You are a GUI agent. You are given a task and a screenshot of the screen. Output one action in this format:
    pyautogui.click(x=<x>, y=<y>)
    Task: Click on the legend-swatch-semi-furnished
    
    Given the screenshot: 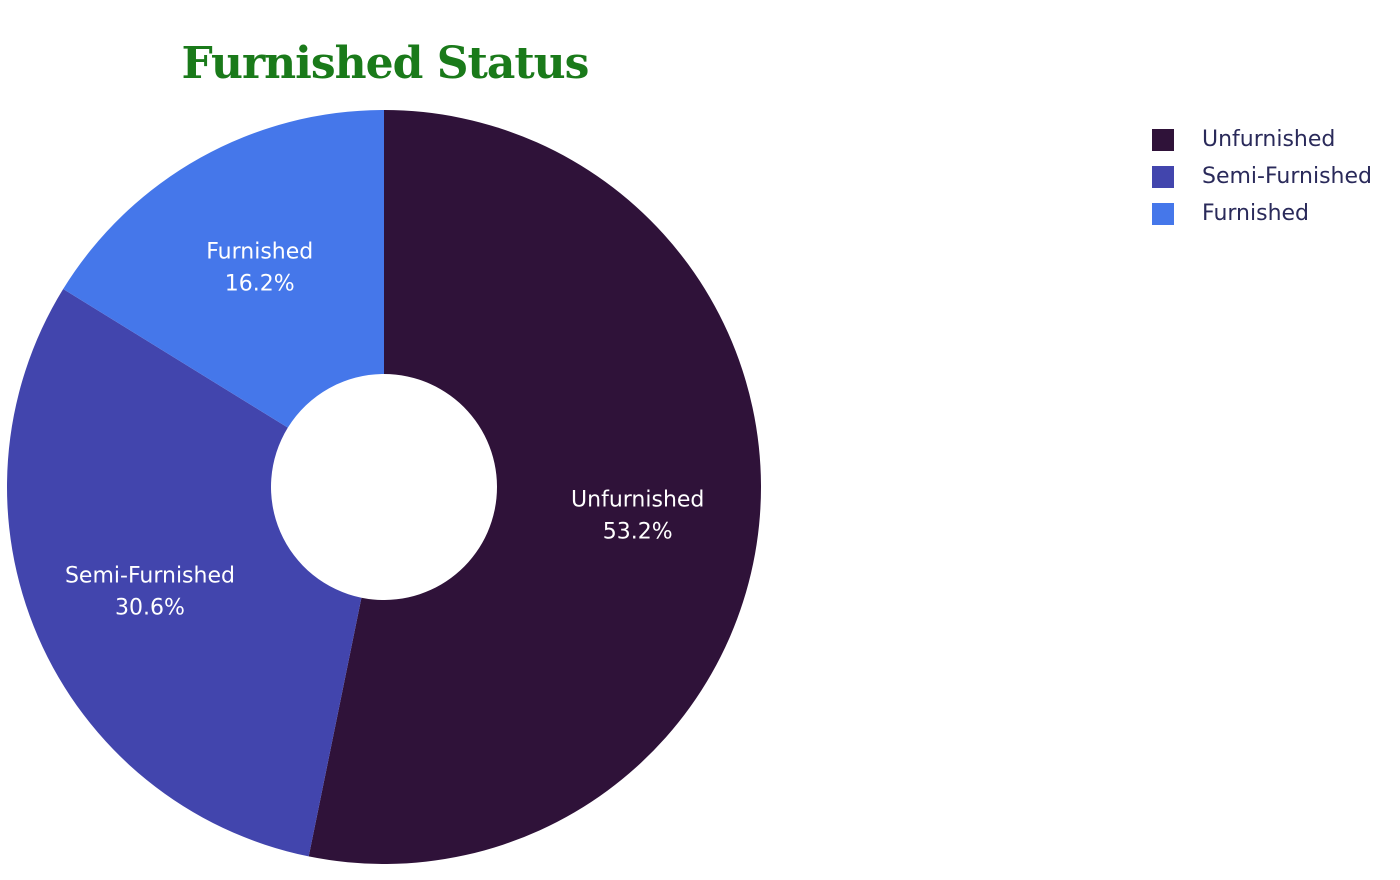 What is the action you would take?
    pyautogui.click(x=1163, y=176)
    